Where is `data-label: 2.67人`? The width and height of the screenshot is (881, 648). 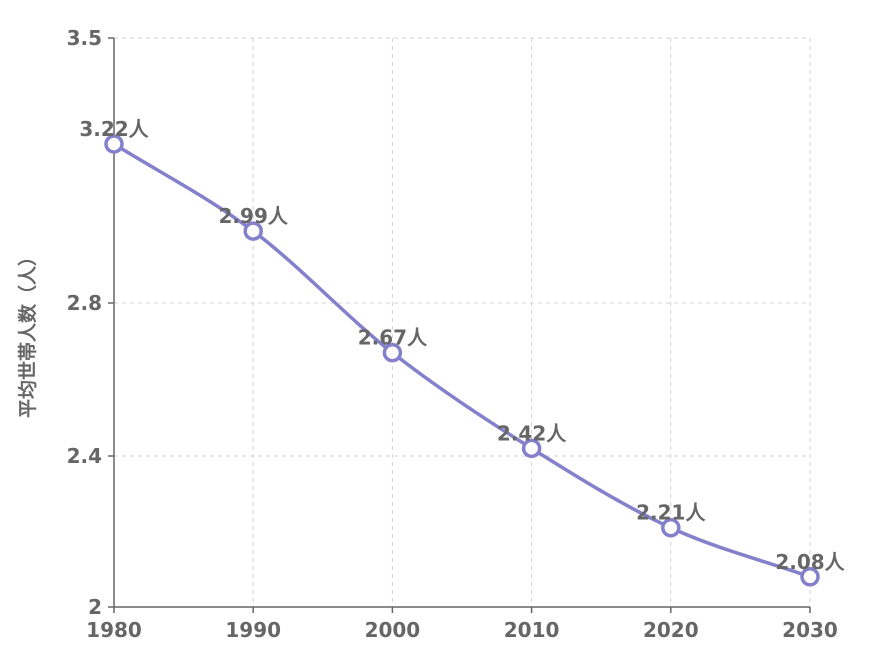
data-label: 2.67人 is located at coordinates (393, 338).